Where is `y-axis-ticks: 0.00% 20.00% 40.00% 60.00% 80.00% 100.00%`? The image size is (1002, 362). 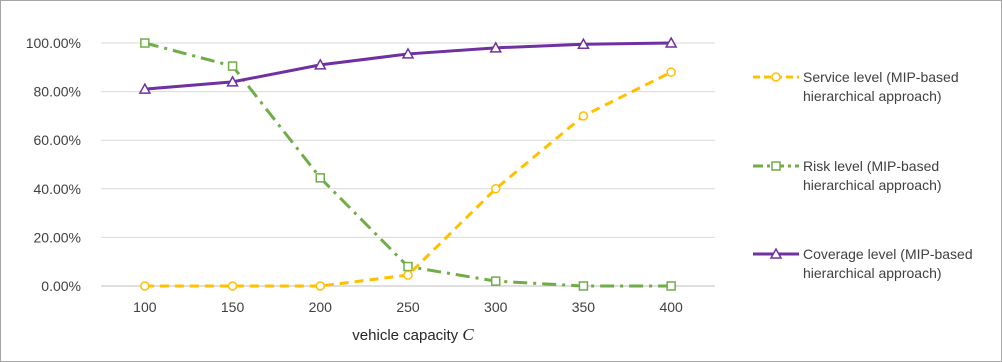
y-axis-ticks: 0.00% 20.00% 40.00% 60.00% 80.00% 100.00% is located at coordinates (53, 164).